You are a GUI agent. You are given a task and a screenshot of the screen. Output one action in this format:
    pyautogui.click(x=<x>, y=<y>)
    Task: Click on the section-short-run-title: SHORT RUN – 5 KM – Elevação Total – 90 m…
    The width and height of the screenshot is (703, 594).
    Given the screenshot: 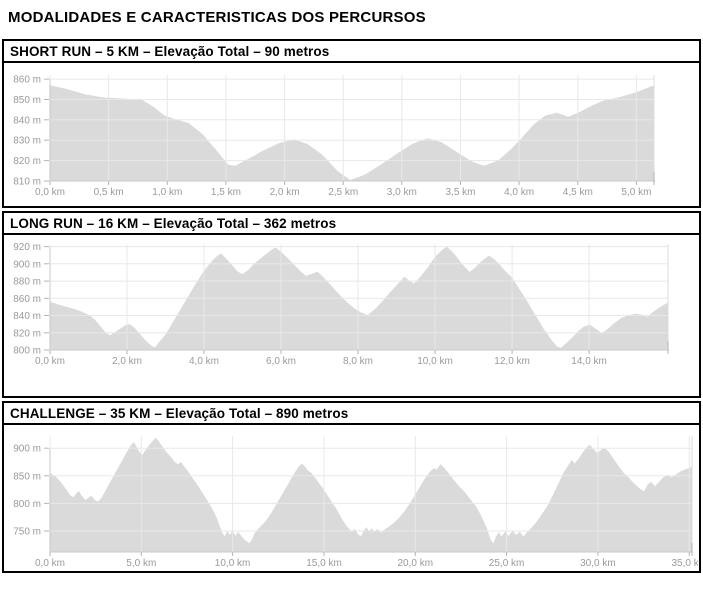 What is the action you would take?
    pyautogui.click(x=351, y=52)
    